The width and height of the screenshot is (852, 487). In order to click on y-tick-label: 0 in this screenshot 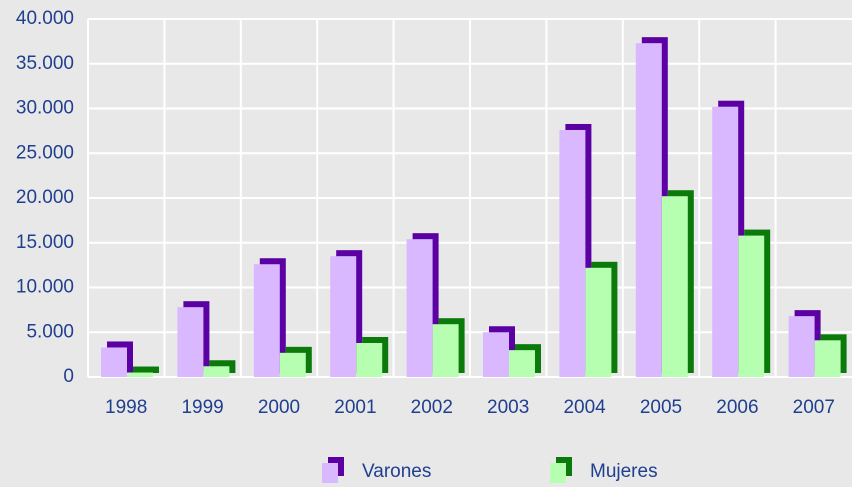, I will do `click(68, 376)`.